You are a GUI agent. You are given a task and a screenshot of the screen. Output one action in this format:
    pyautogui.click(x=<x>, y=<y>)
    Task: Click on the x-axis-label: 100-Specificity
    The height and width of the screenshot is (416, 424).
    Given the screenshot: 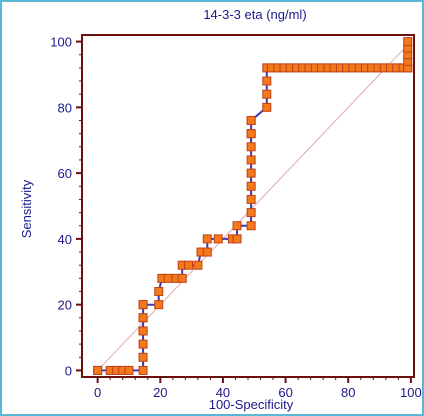 What is the action you would take?
    pyautogui.click(x=251, y=404)
    